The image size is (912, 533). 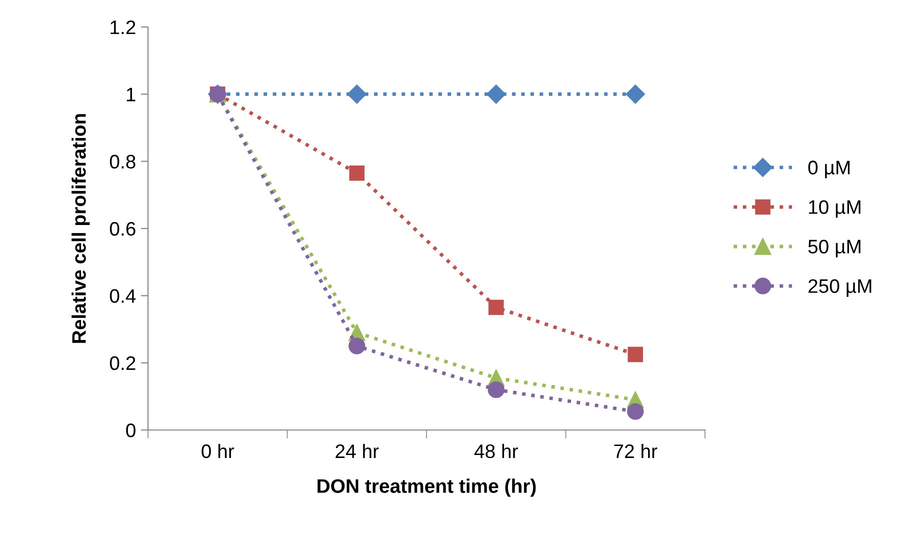 I want to click on legend-label: 250 µM, so click(x=840, y=288).